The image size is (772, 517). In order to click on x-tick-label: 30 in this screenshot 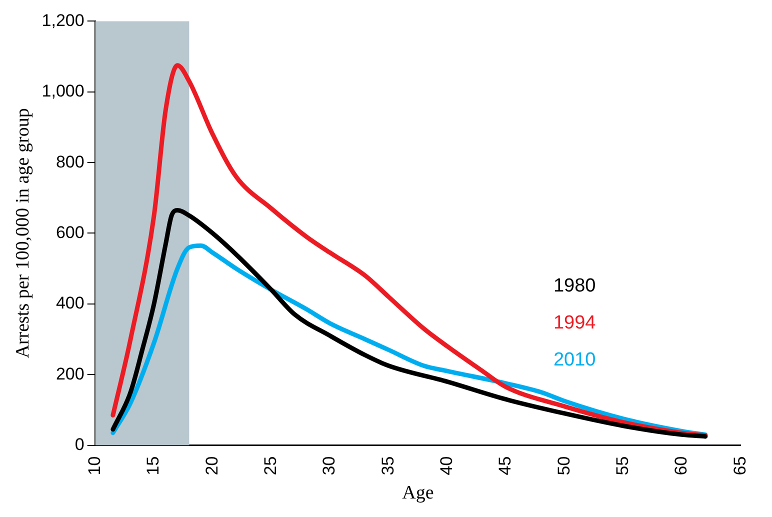, I will do `click(329, 466)`.